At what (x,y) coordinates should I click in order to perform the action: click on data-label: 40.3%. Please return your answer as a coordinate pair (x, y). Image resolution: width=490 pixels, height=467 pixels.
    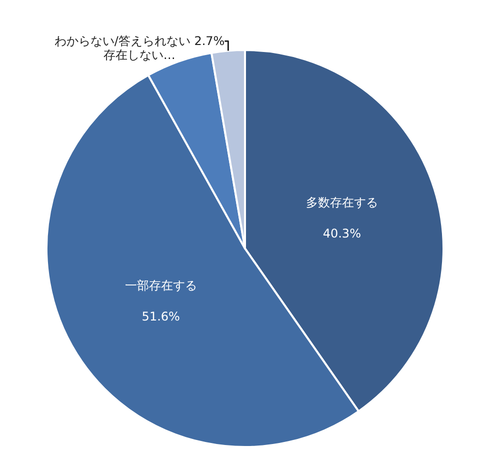
    Looking at the image, I should click on (341, 233).